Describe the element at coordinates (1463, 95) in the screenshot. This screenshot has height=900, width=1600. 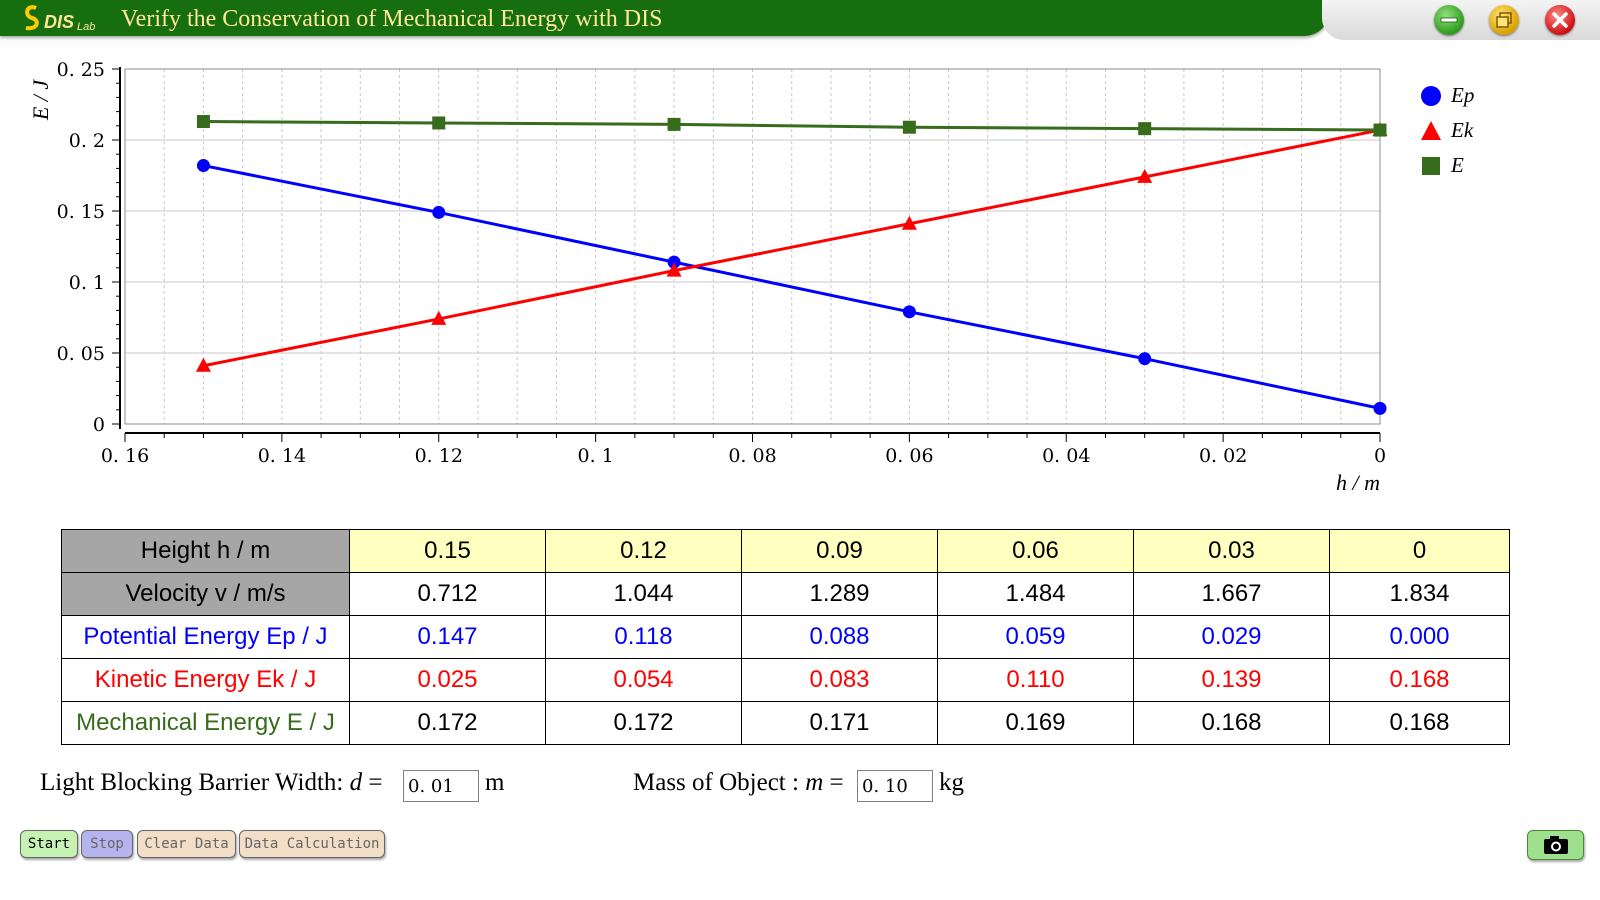
I see `legend-label-ep: Ep` at that location.